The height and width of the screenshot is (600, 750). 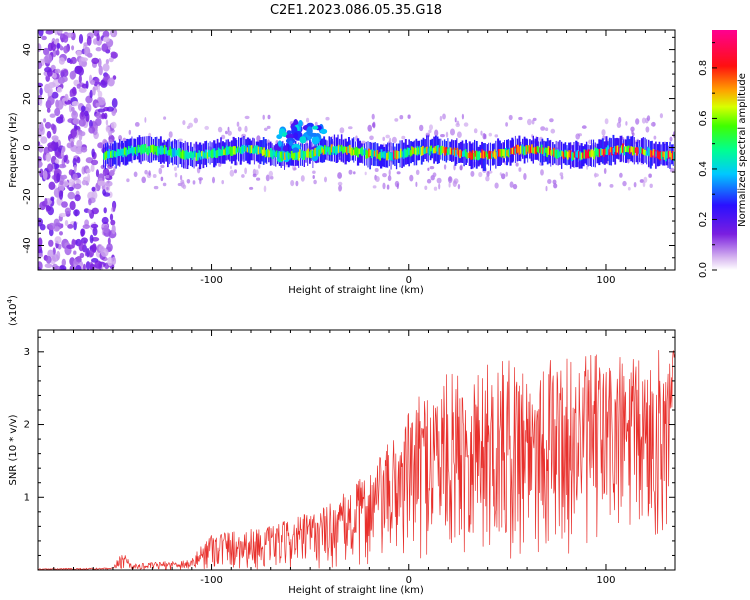 What do you see at coordinates (409, 280) in the screenshot?
I see `x-tick-label: 0` at bounding box center [409, 280].